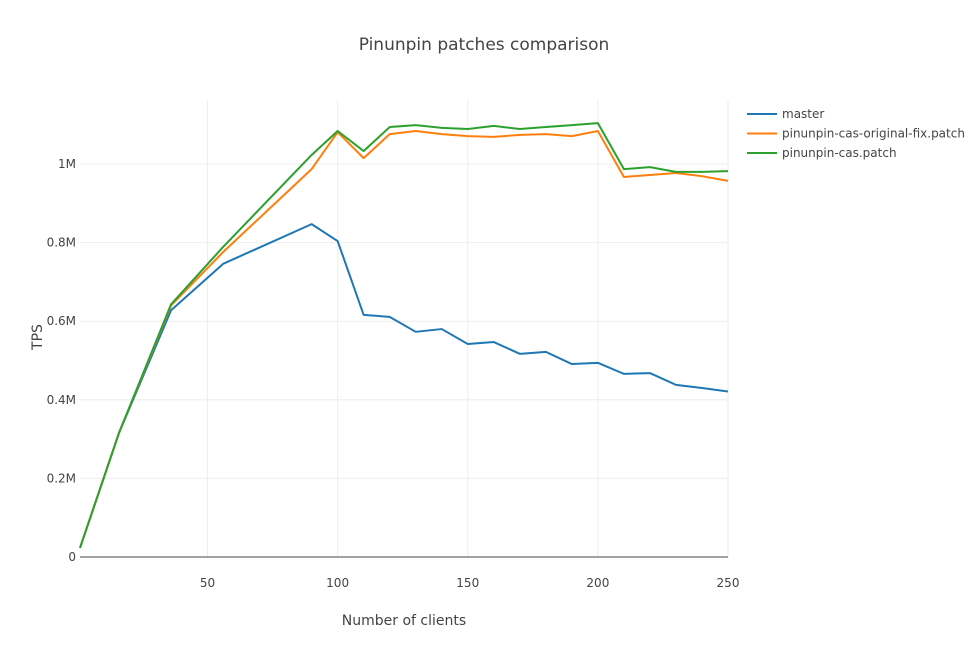 The height and width of the screenshot is (657, 969). Describe the element at coordinates (61, 243) in the screenshot. I see `y-tick-label: 0.8M` at that location.